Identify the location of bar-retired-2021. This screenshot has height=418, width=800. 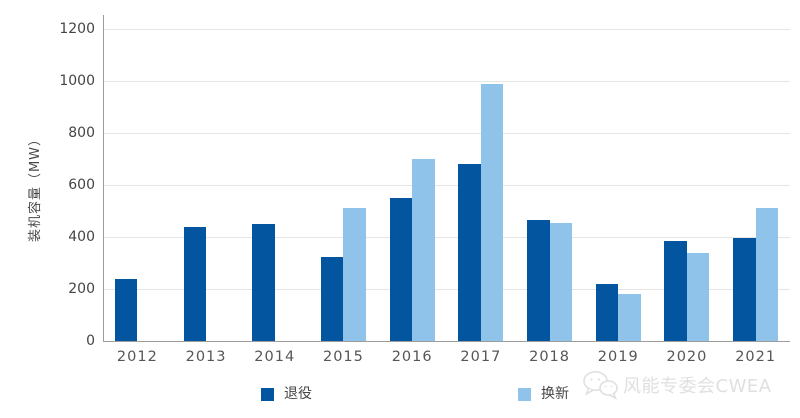
(744, 289).